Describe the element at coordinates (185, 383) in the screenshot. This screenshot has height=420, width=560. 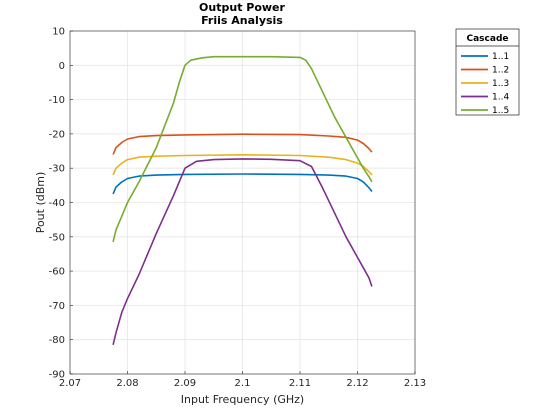
I see `x-tick-label: 2.09` at that location.